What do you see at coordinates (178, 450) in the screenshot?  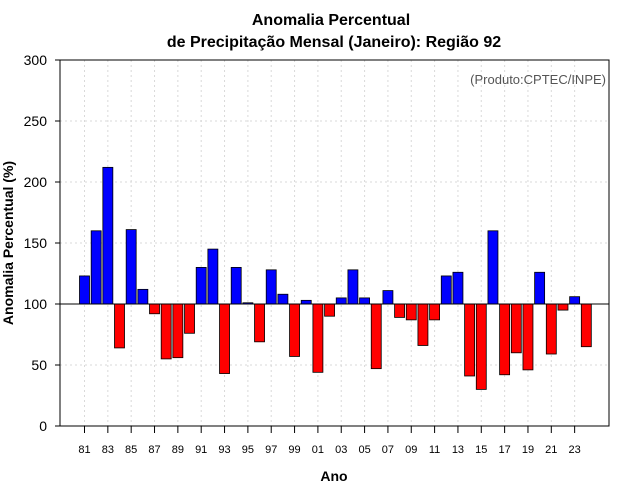 I see `x-tick-label: 89` at bounding box center [178, 450].